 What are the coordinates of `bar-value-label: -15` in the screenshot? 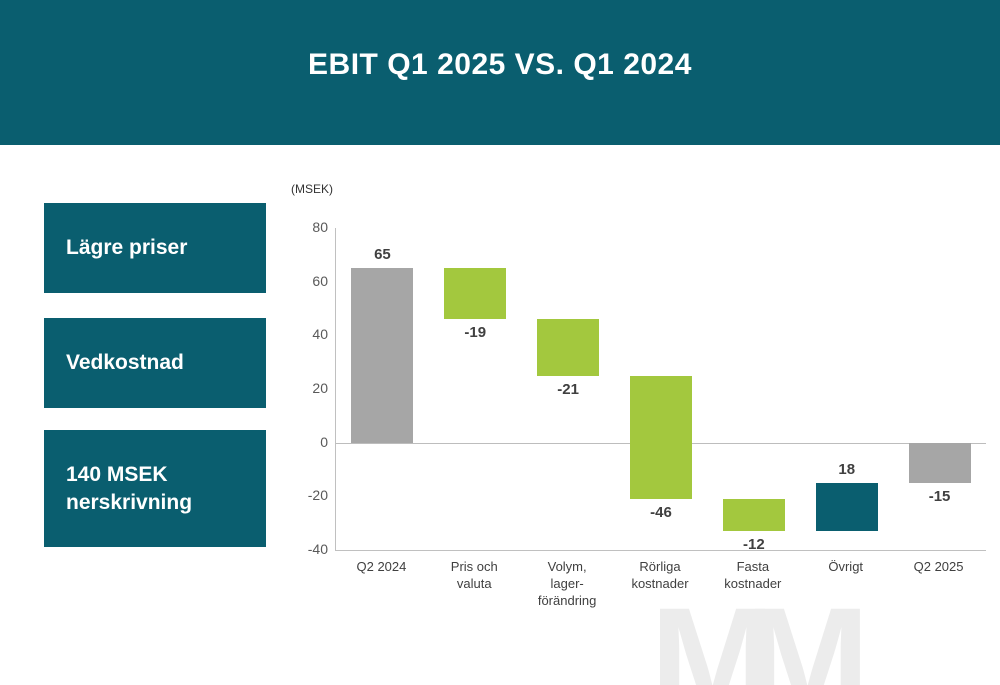 It's located at (939, 496).